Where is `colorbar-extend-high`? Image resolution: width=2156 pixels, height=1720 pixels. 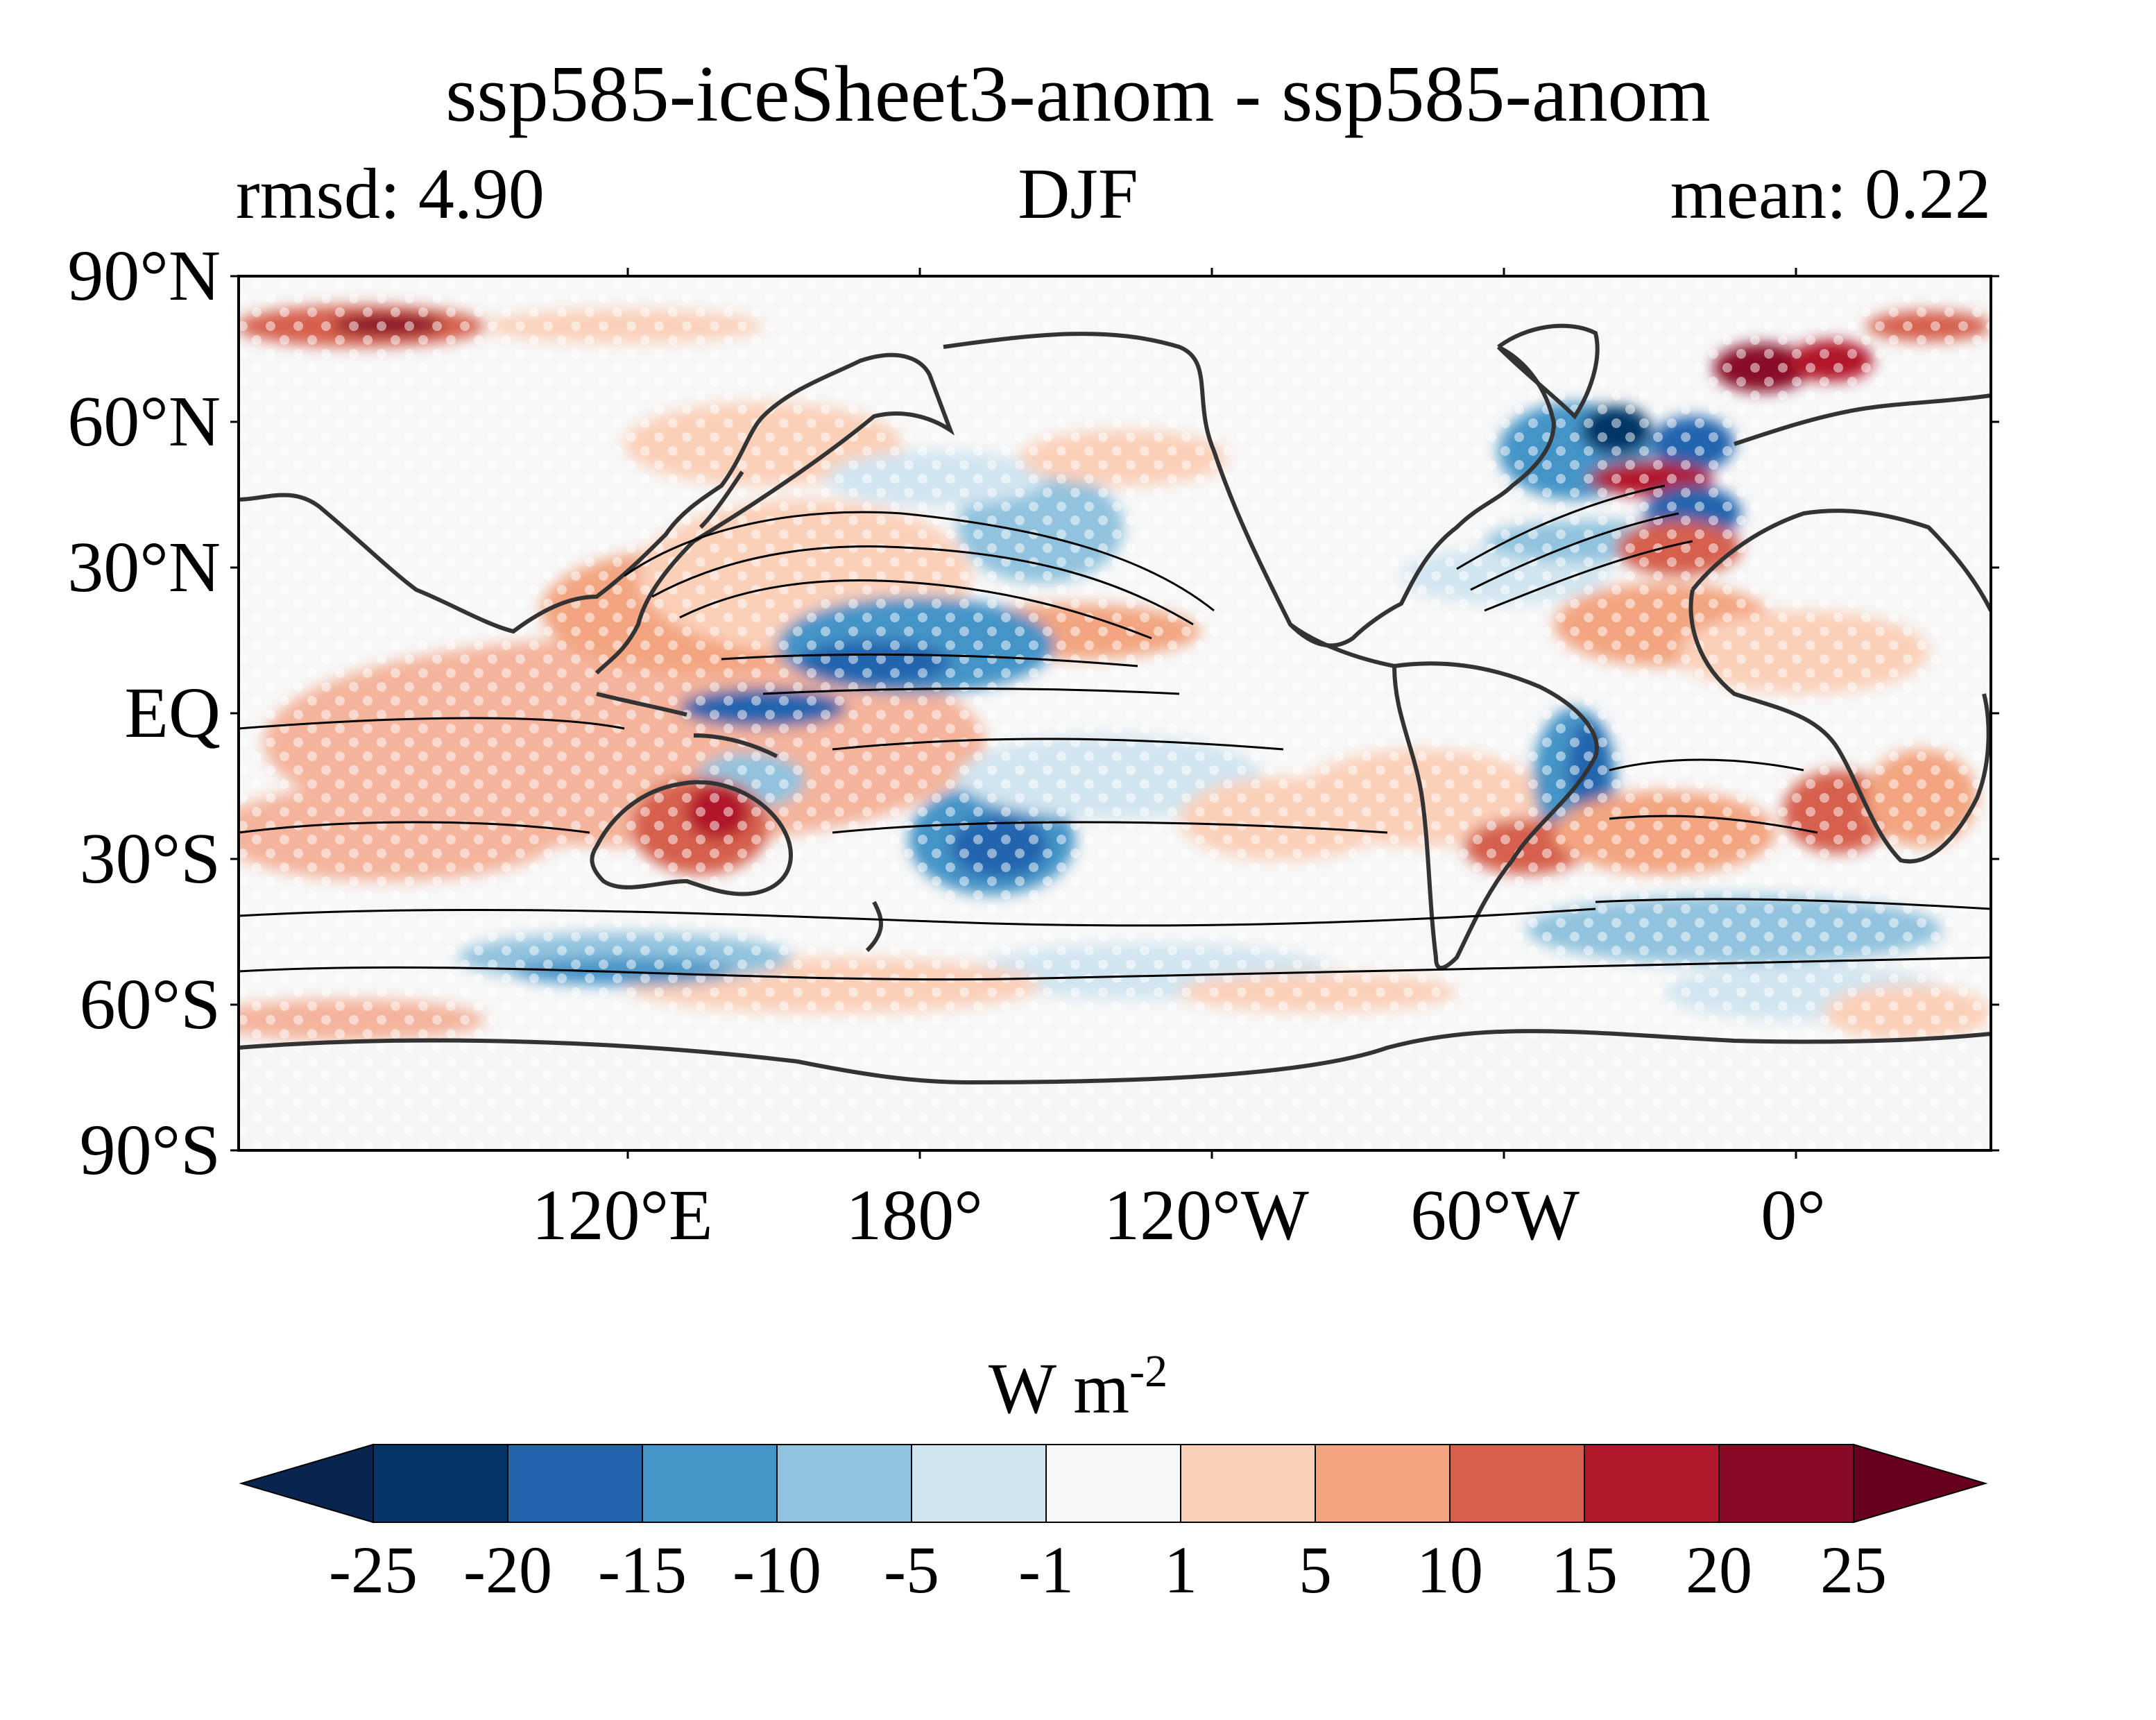 colorbar-extend-high is located at coordinates (1920, 1483).